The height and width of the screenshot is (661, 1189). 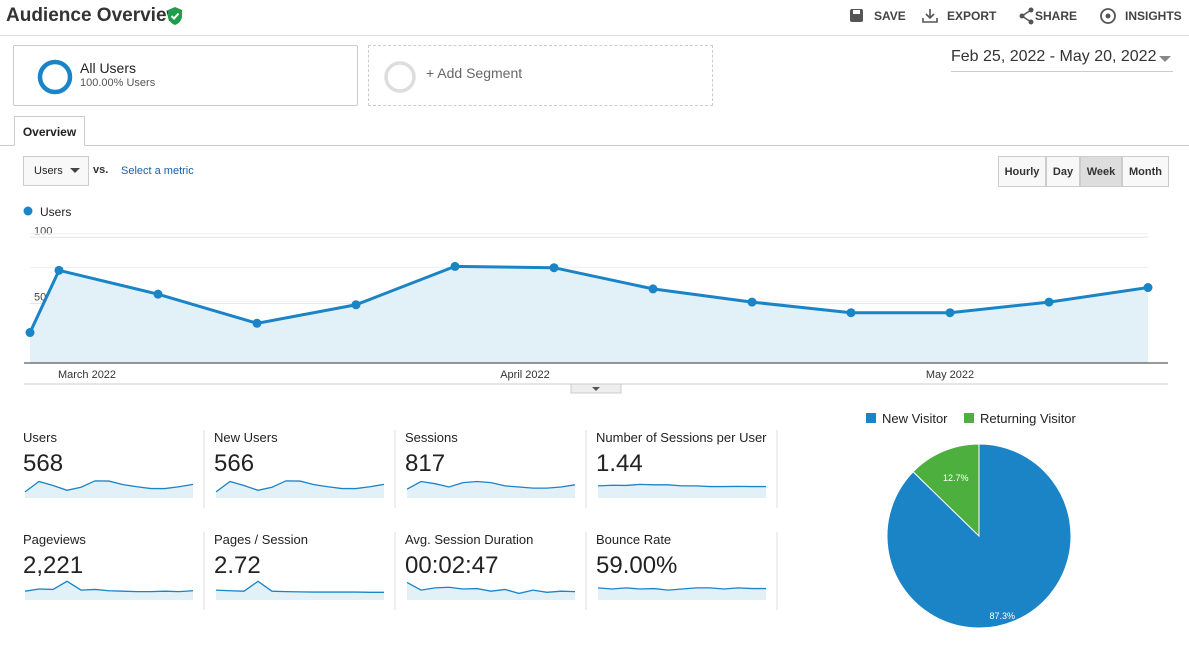 I want to click on export-button: EXPORT, so click(x=972, y=16).